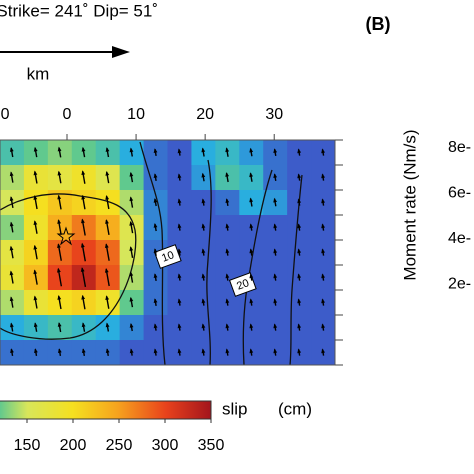 This screenshot has height=474, width=474. I want to click on panel-b-ylabel: Moment rate (Nm/s), so click(409, 204).